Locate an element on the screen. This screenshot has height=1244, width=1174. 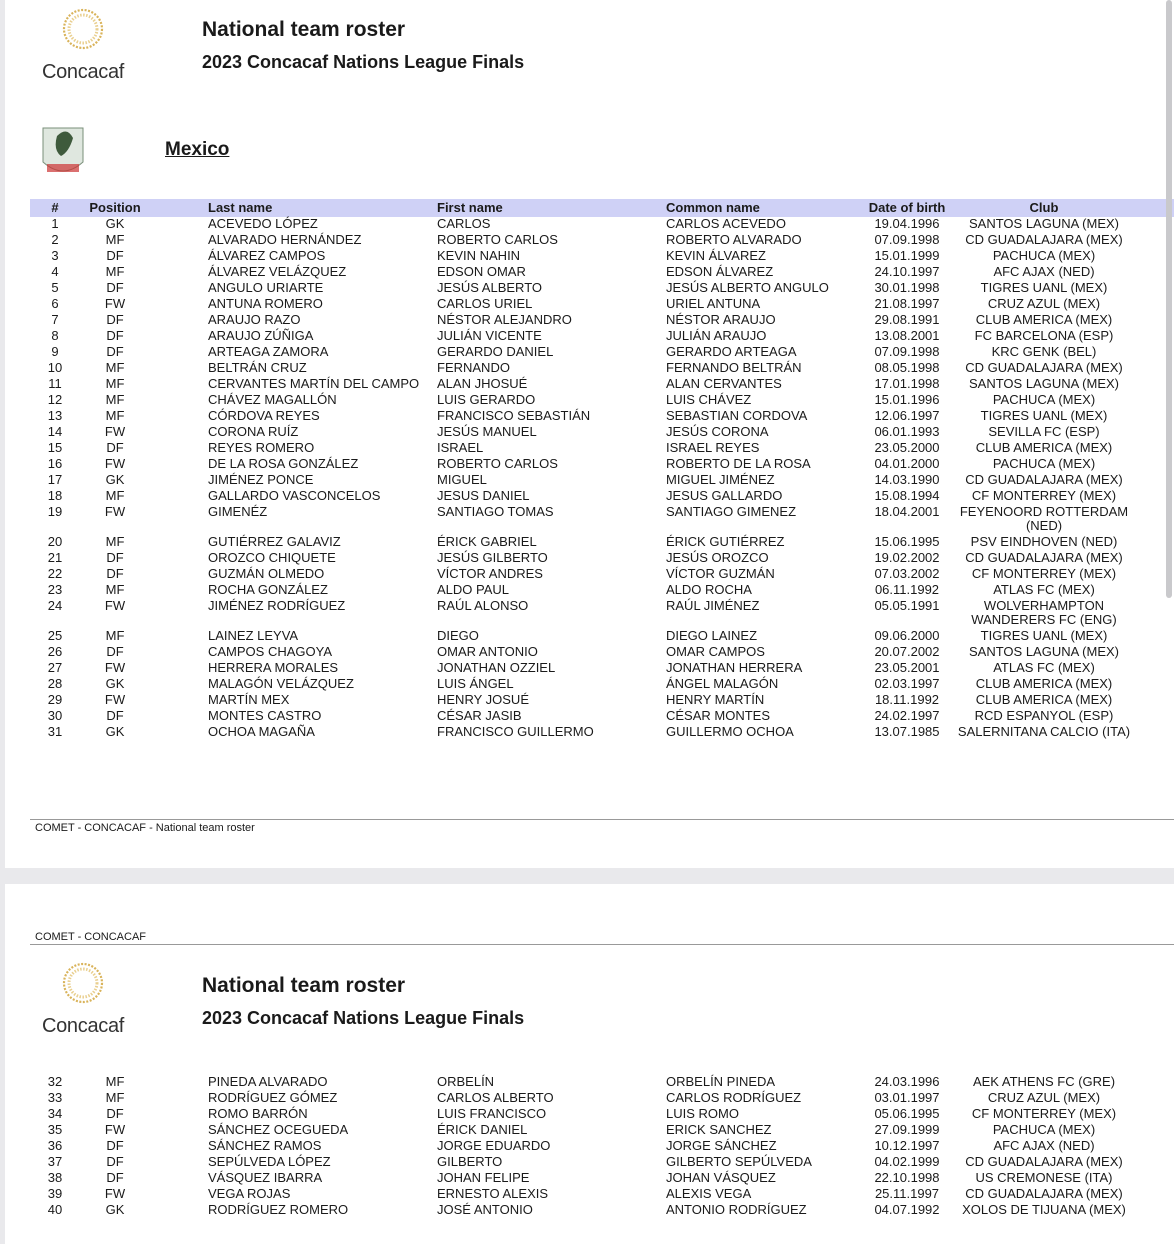
player-first-name: JULIÁN VICENTE is located at coordinates (489, 335).